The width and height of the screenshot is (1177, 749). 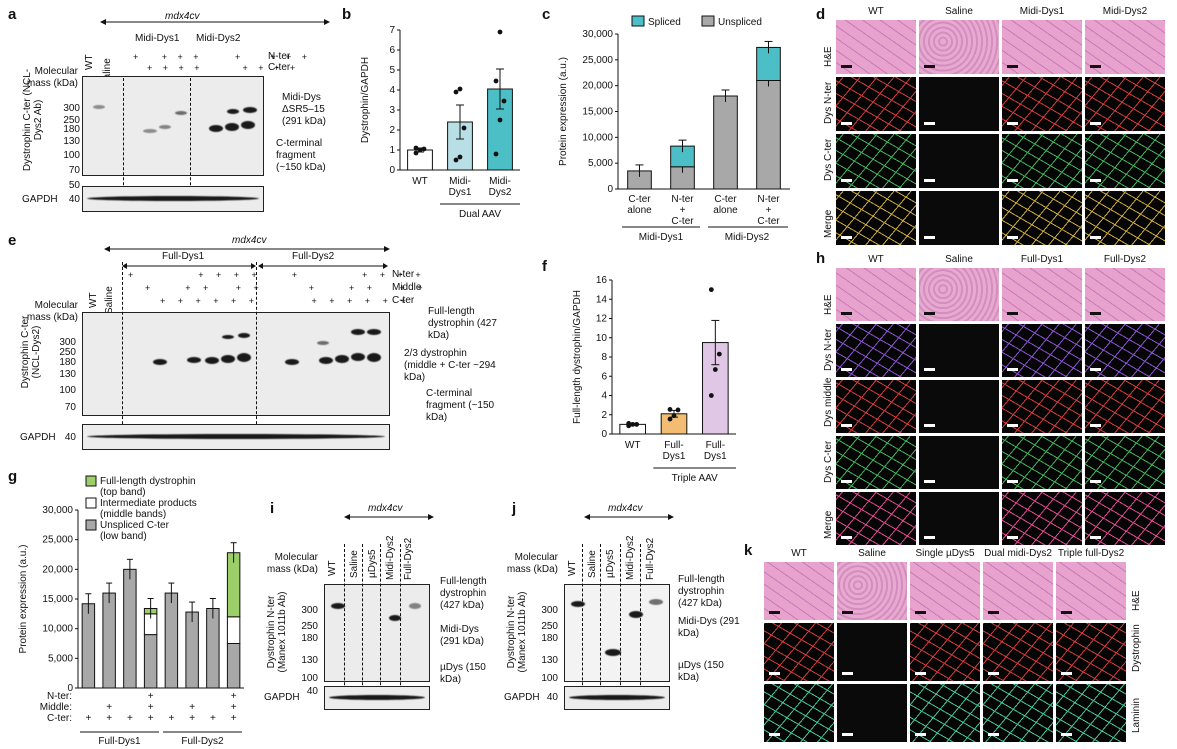 I want to click on legend-label: (top band), so click(x=123, y=492).